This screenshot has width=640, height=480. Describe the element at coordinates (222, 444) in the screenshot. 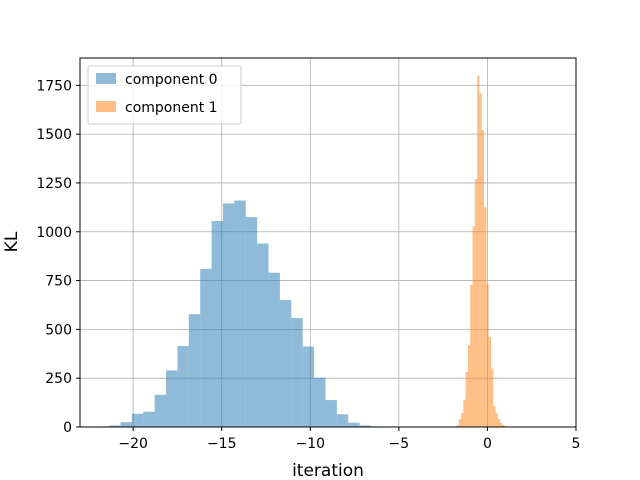

I see `x-tick-label: −15` at that location.